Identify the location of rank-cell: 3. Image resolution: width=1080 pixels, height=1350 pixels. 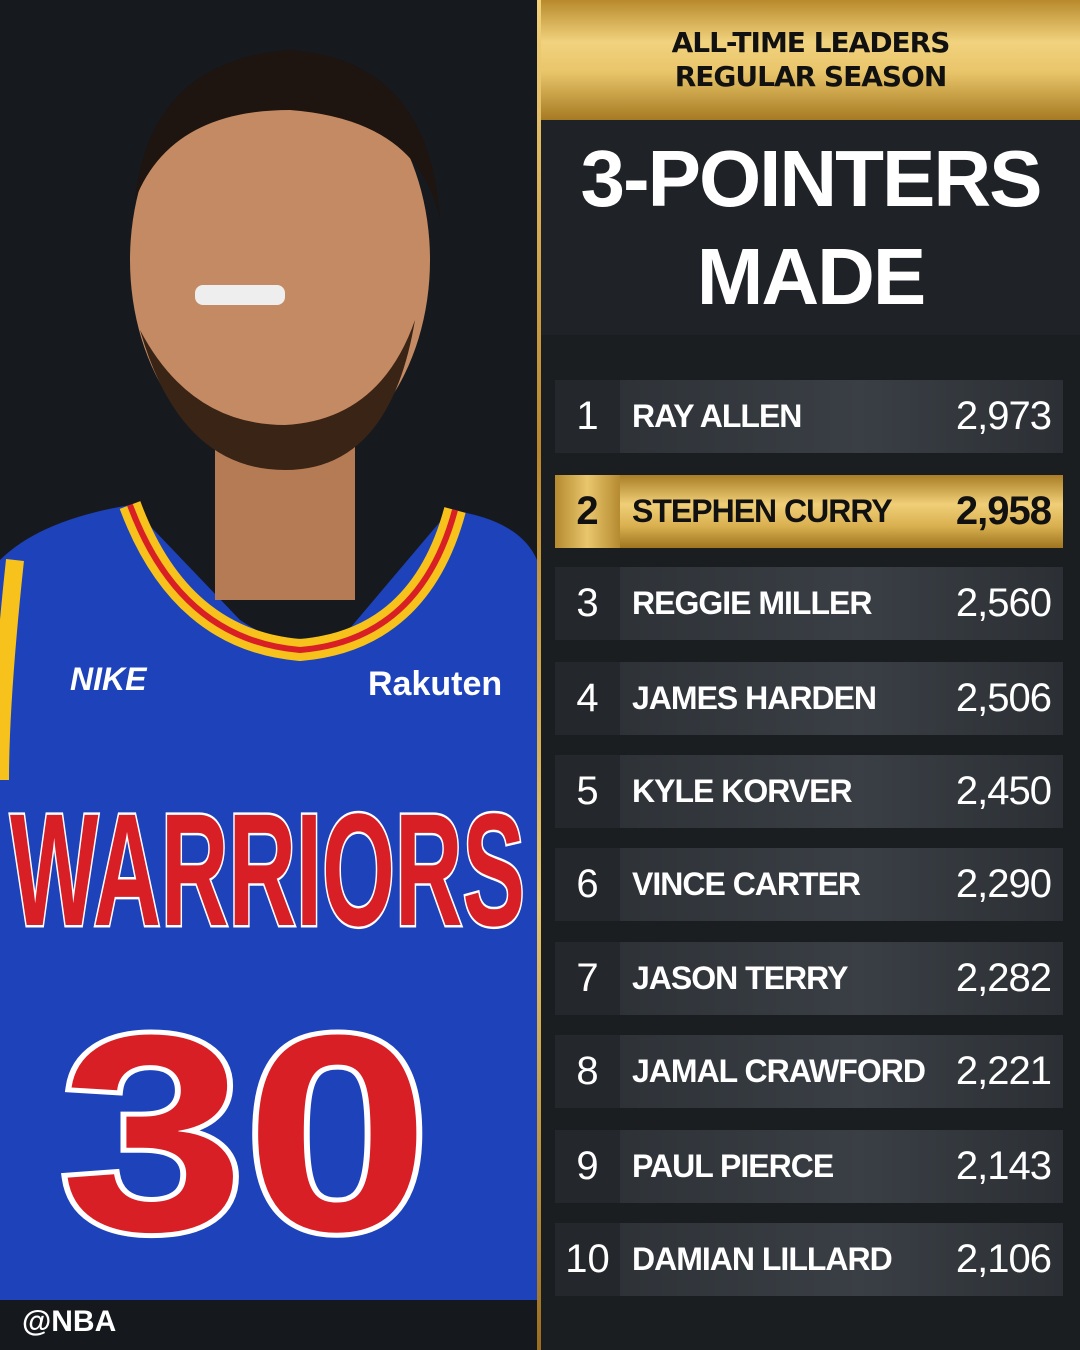
(587, 603).